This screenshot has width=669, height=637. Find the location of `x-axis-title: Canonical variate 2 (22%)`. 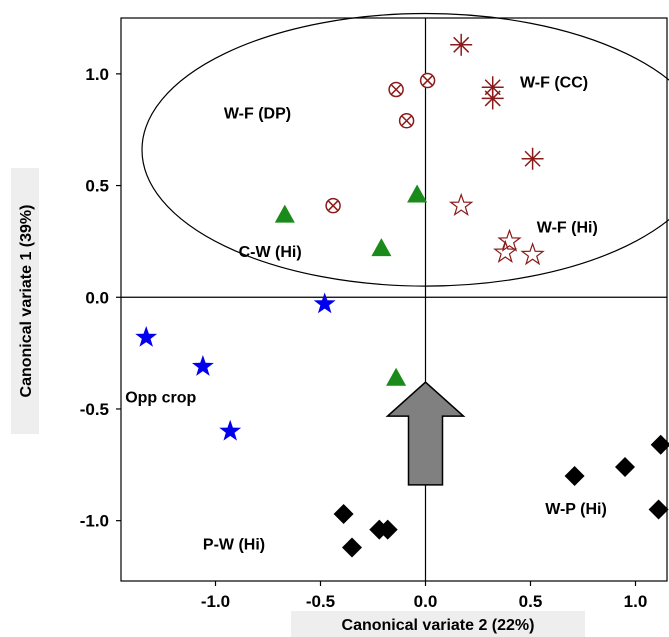

x-axis-title: Canonical variate 2 (22%) is located at coordinates (438, 625).